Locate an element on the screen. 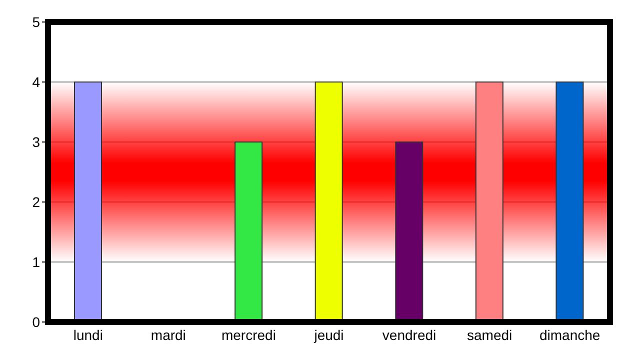  y-tick-label: 0 is located at coordinates (36, 322).